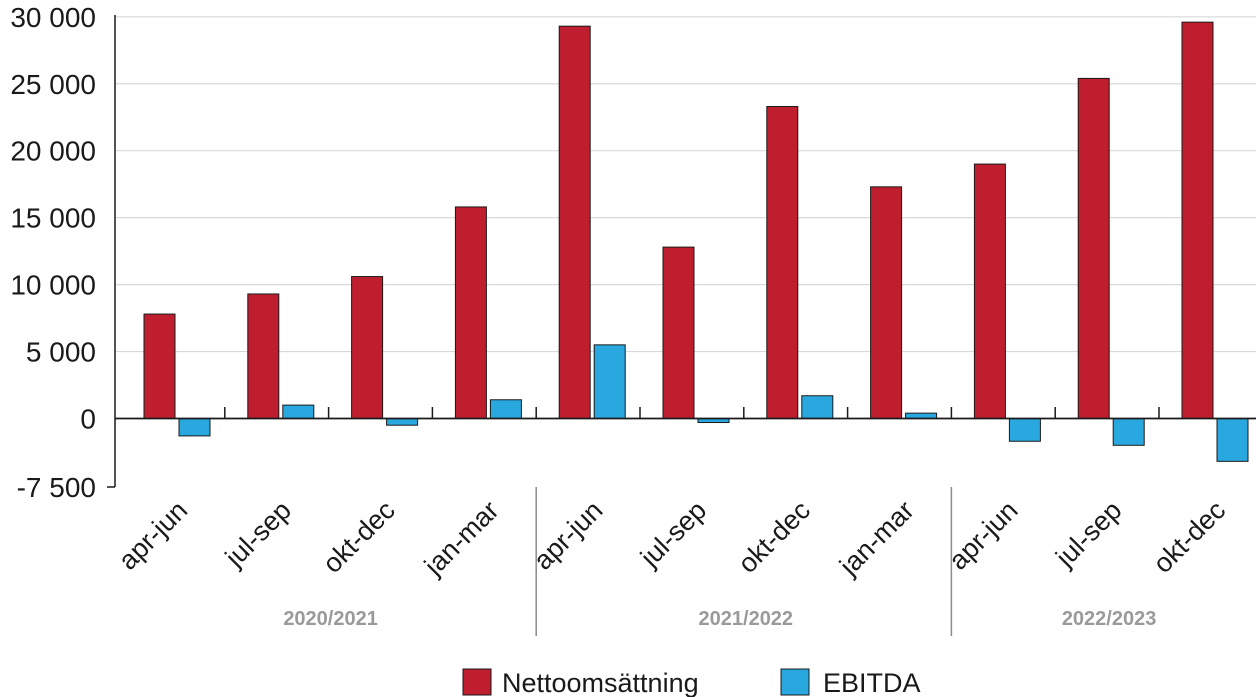 The image size is (1256, 697). What do you see at coordinates (1109, 619) in the screenshot?
I see `group-label: 2022/2023` at bounding box center [1109, 619].